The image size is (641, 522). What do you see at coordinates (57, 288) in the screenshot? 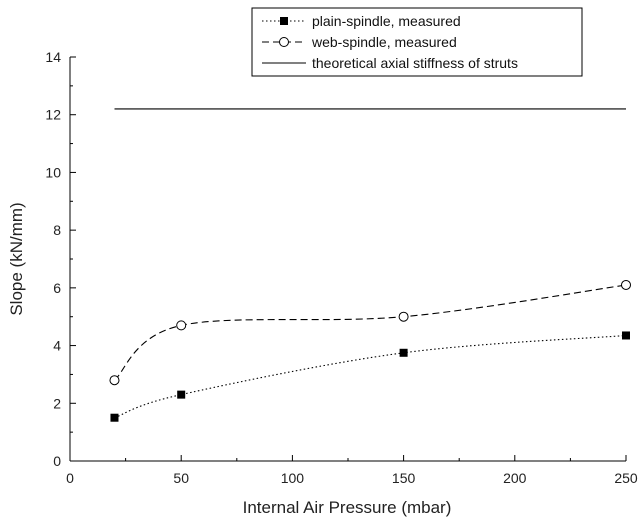
I see `y-tick-label: 6` at bounding box center [57, 288].